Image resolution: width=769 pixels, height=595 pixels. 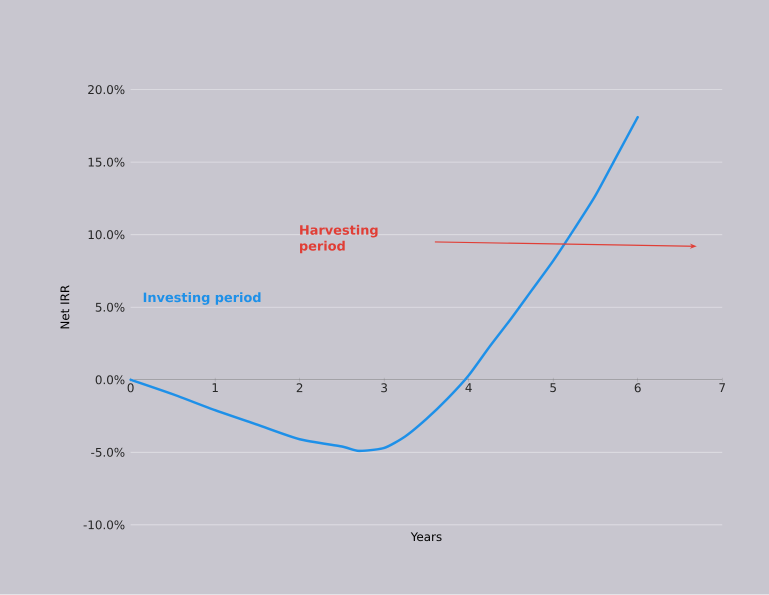 What do you see at coordinates (110, 379) in the screenshot?
I see `y-tick-label: 0.0%` at bounding box center [110, 379].